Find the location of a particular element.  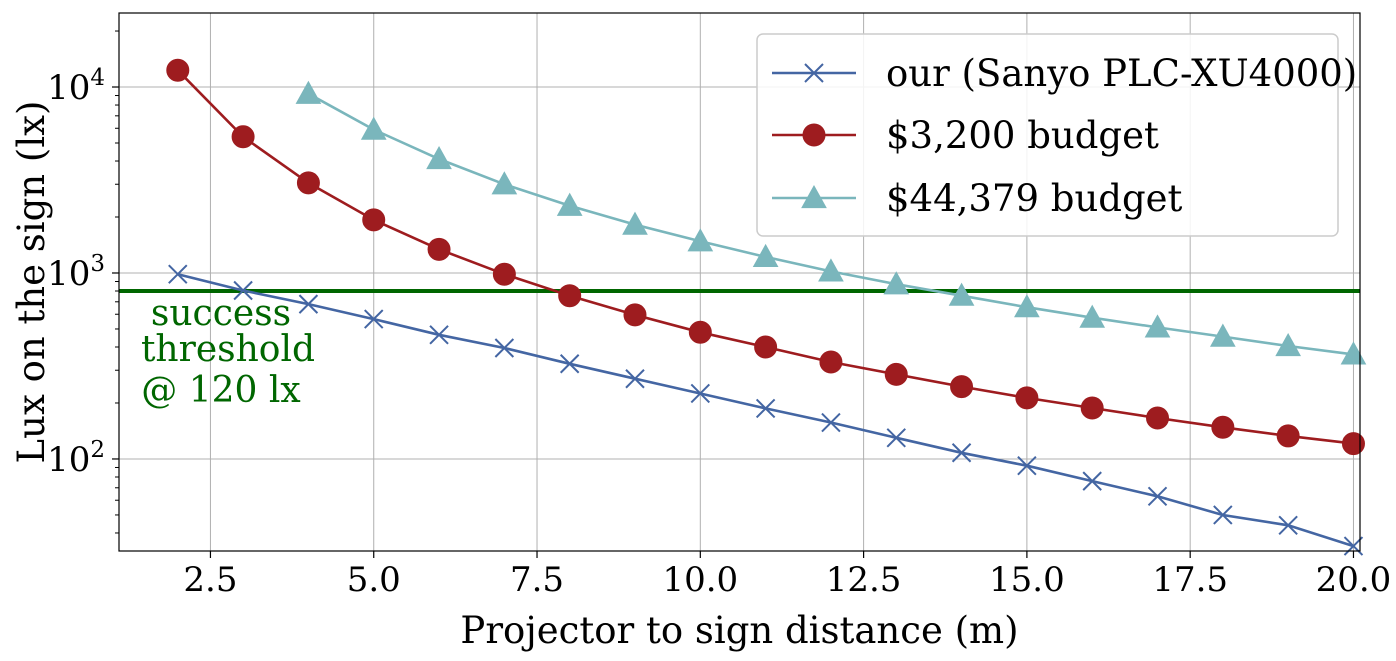

x-tick-label: 2.5 is located at coordinates (210, 580).